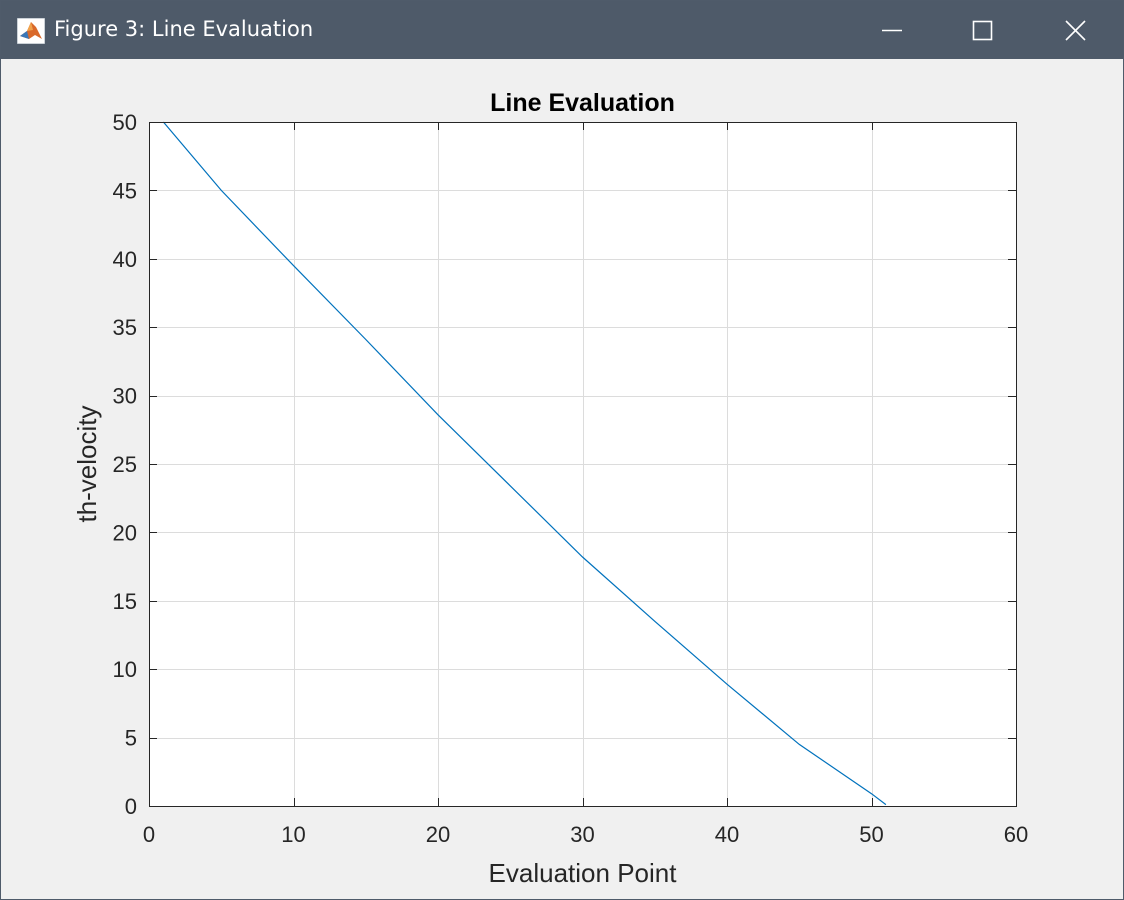  I want to click on y-tick-label: 5, so click(131, 738).